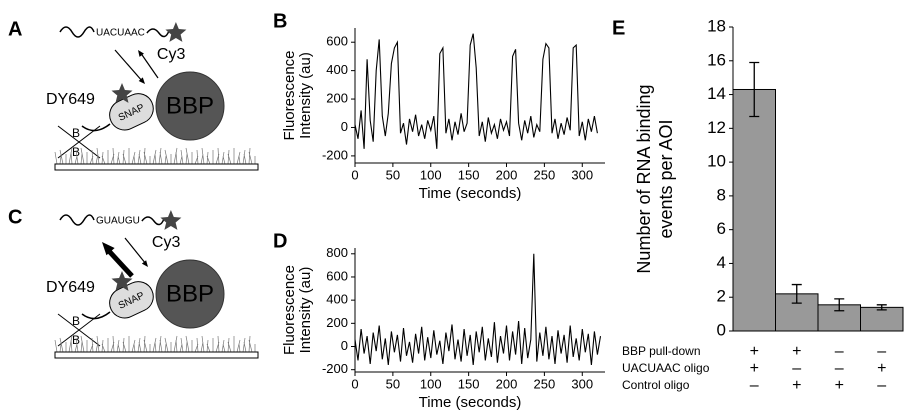 This screenshot has height=410, width=904. What do you see at coordinates (721, 296) in the screenshot?
I see `y-tick-label: 2` at bounding box center [721, 296].